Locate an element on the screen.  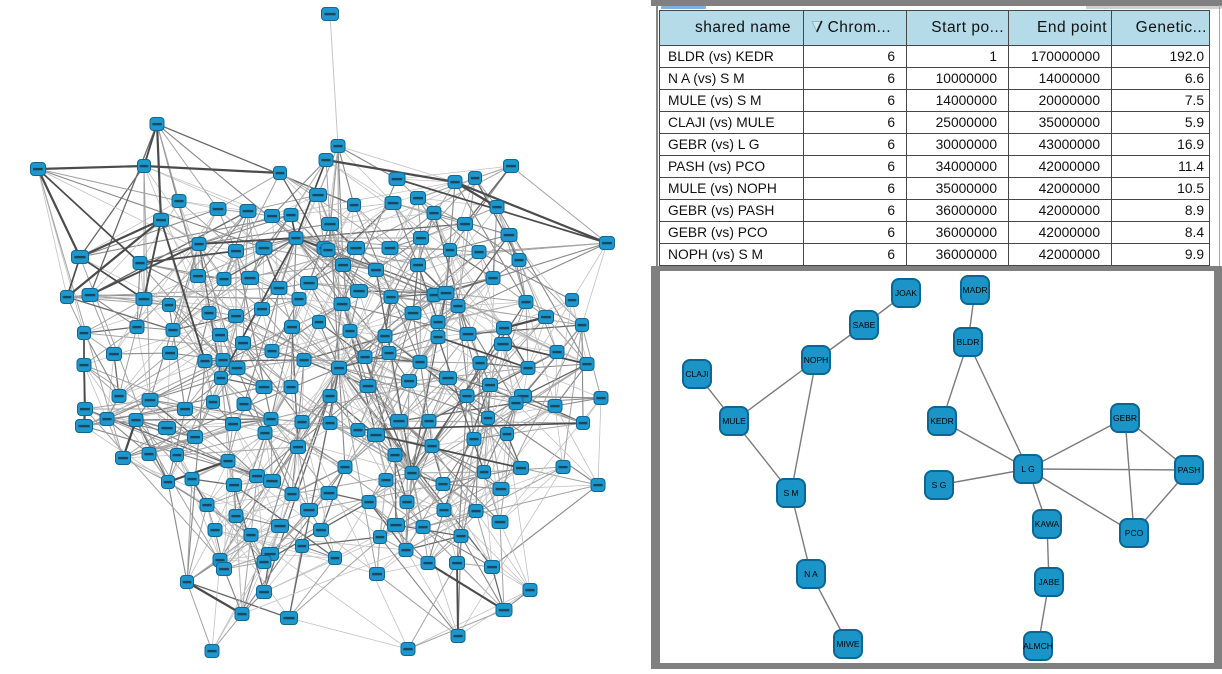
svg-text: KAWA is located at coordinates (1047, 524).